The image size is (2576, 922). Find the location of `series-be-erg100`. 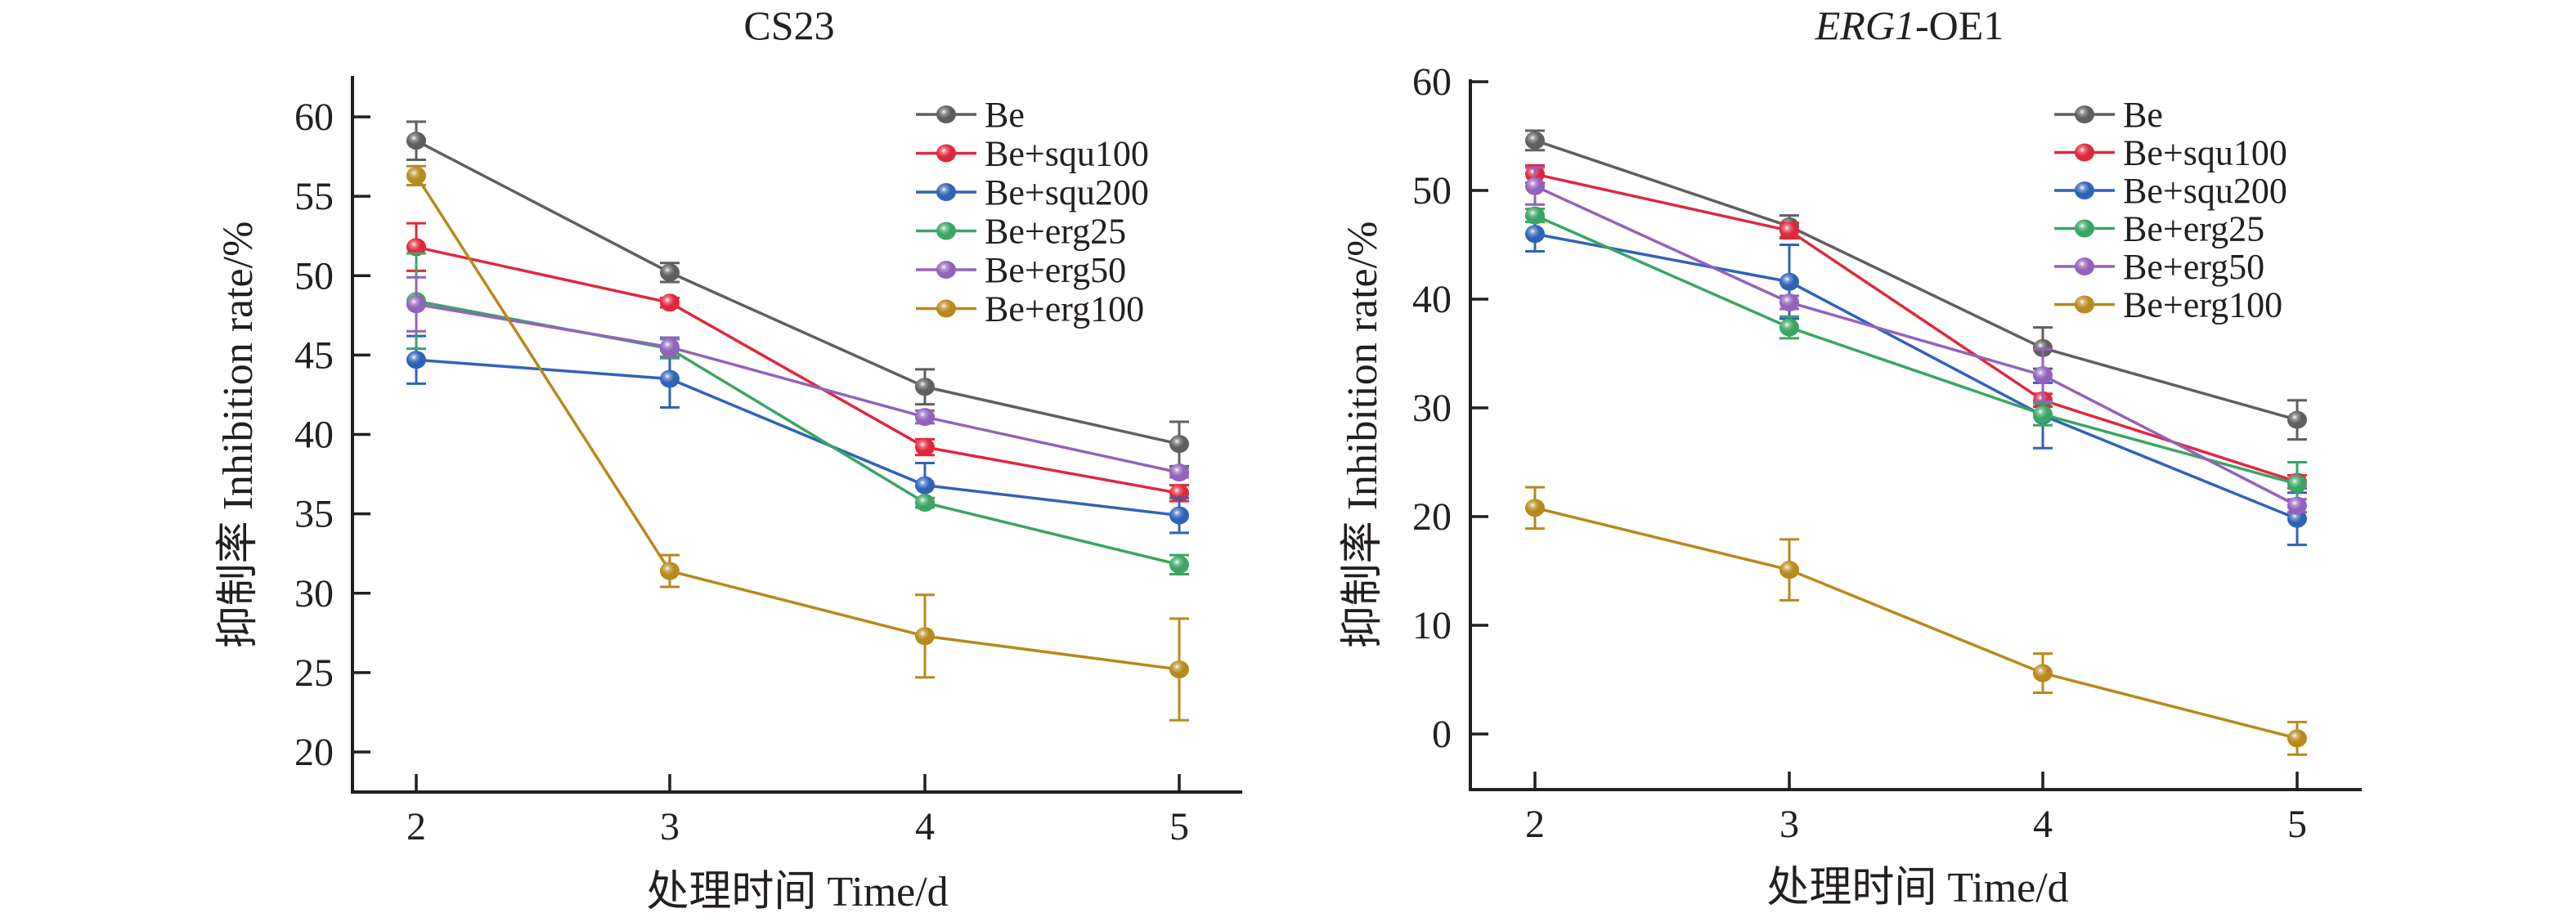

series-be-erg100 is located at coordinates (1916, 621).